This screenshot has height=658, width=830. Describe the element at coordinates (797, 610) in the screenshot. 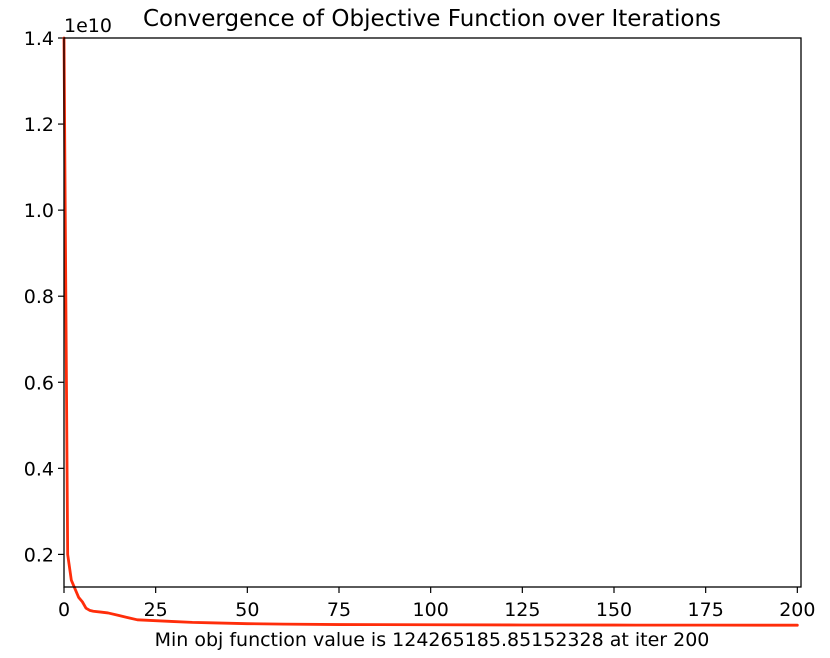

I see `x-tick-label: 200` at that location.